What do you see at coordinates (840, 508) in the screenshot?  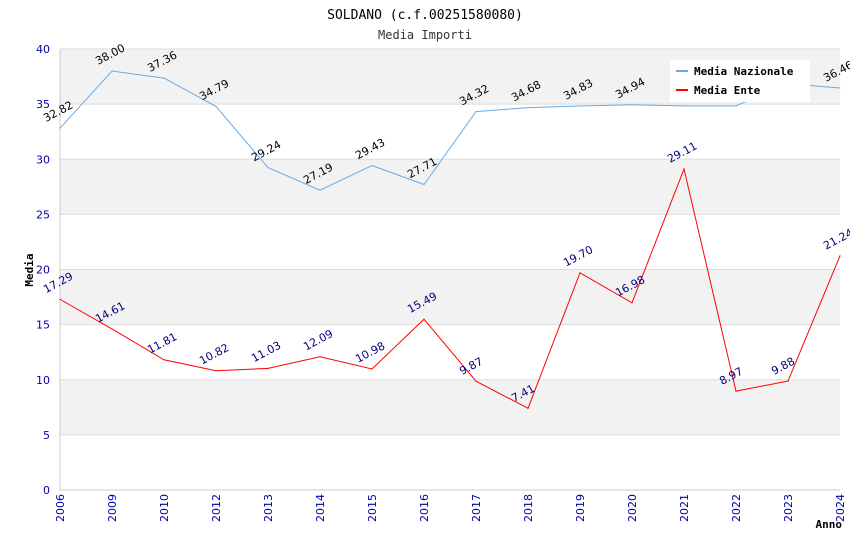 I see `x-tick-label: 2024` at bounding box center [840, 508].